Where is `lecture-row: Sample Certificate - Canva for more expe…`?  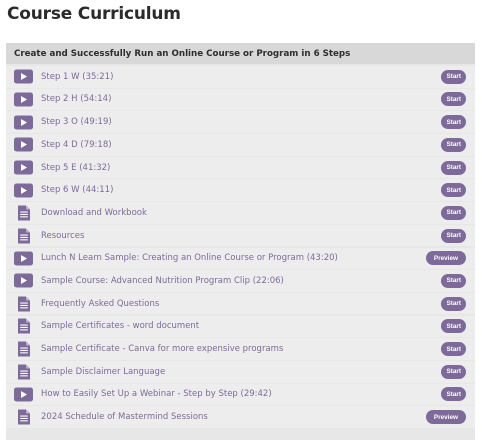 lecture-row: Sample Certificate - Canva for more expe… is located at coordinates (240, 349).